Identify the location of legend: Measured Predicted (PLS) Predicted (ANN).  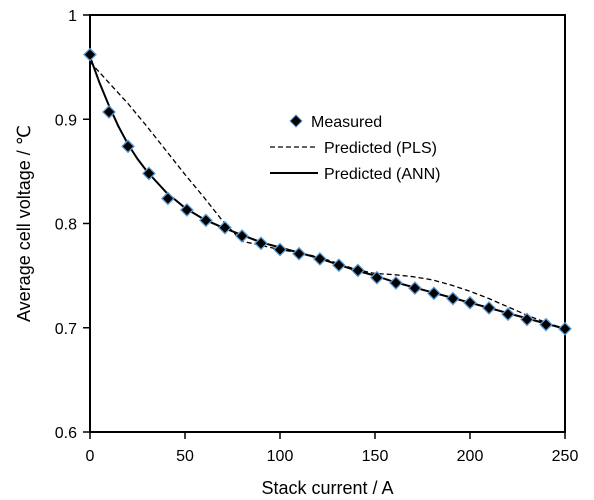
(355, 148).